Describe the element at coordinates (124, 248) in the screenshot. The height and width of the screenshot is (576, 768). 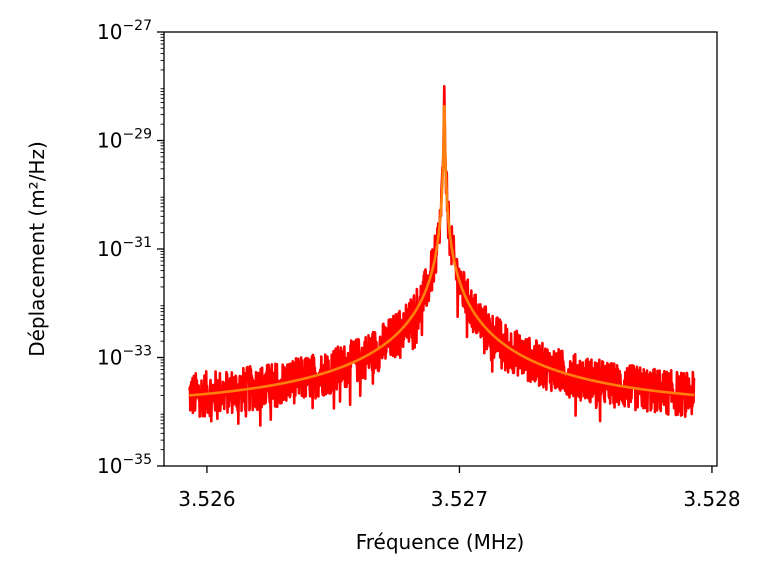
I see `y-tick-label: 10−31` at that location.